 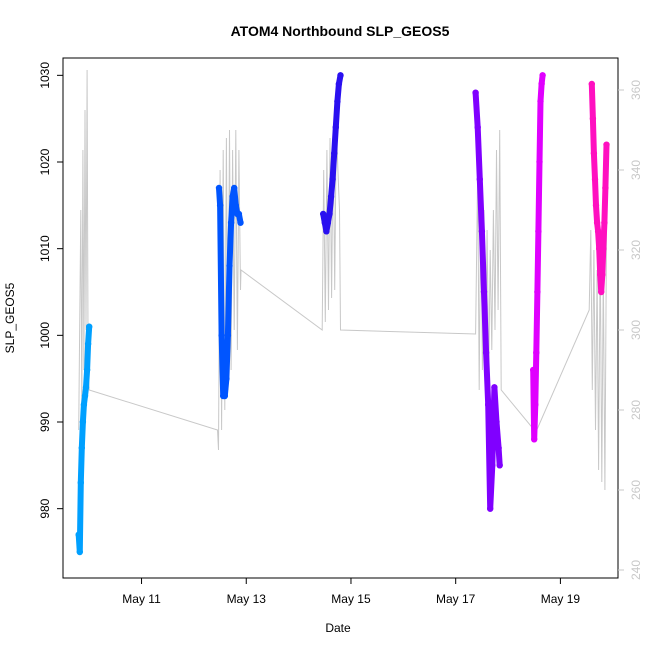 I want to click on y2-tick-label: 260, so click(x=636, y=490).